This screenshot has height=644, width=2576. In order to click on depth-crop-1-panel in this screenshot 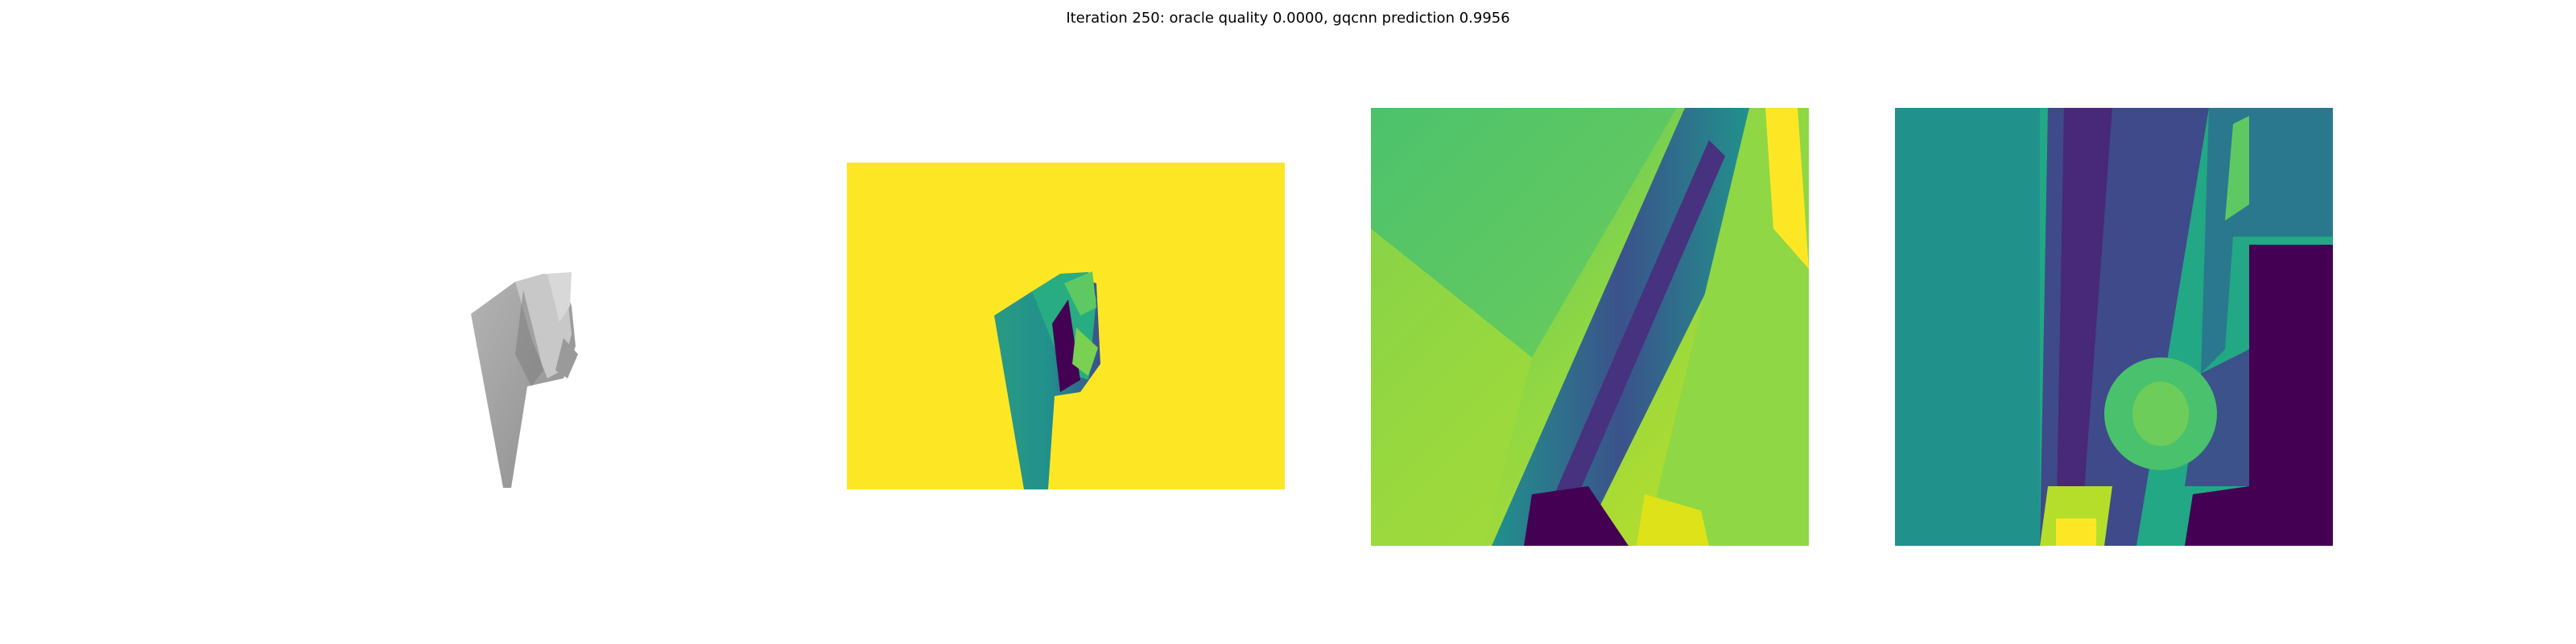, I will do `click(1590, 327)`.